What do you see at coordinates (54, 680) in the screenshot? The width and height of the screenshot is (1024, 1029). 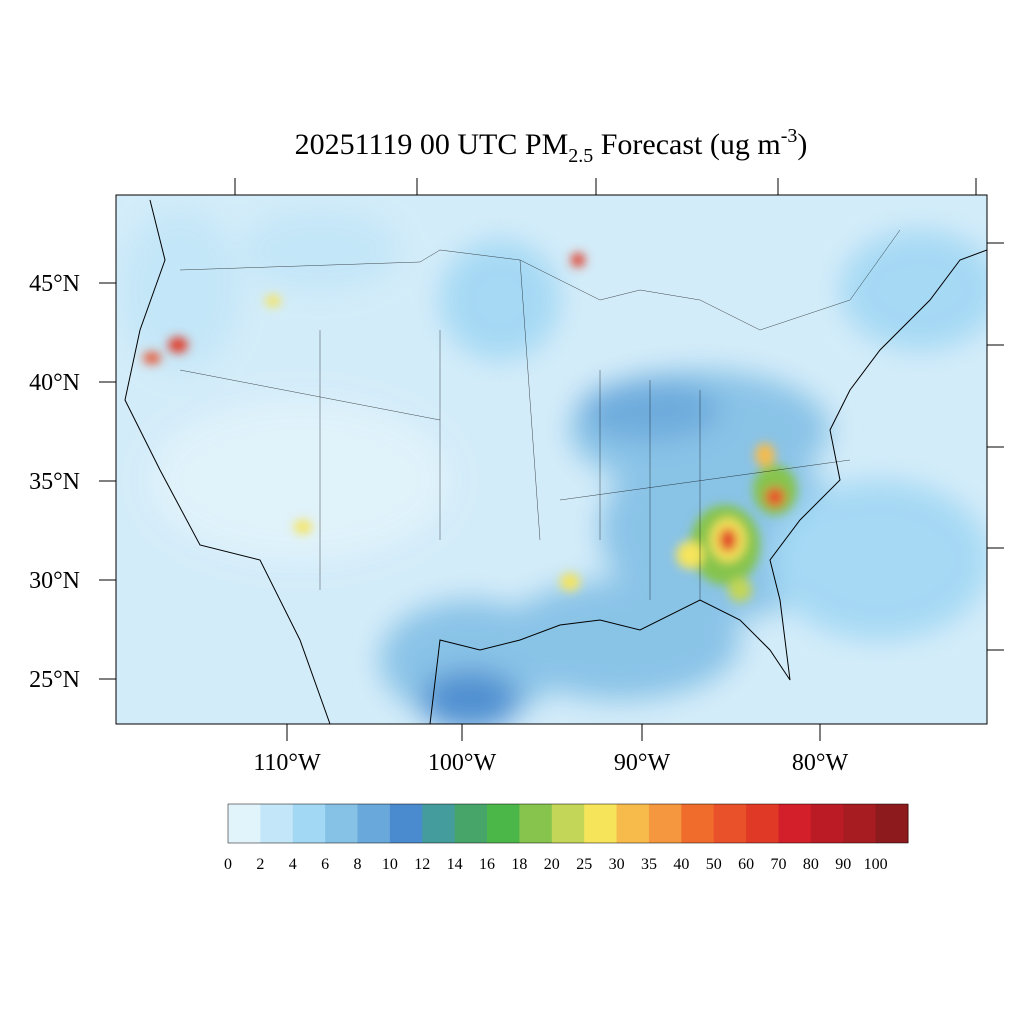 I see `lat-label: 25°N` at bounding box center [54, 680].